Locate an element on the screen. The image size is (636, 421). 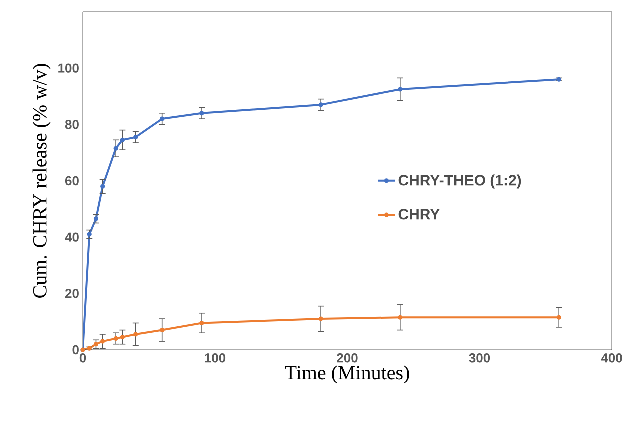
y-tick-label: 80 is located at coordinates (72, 125).